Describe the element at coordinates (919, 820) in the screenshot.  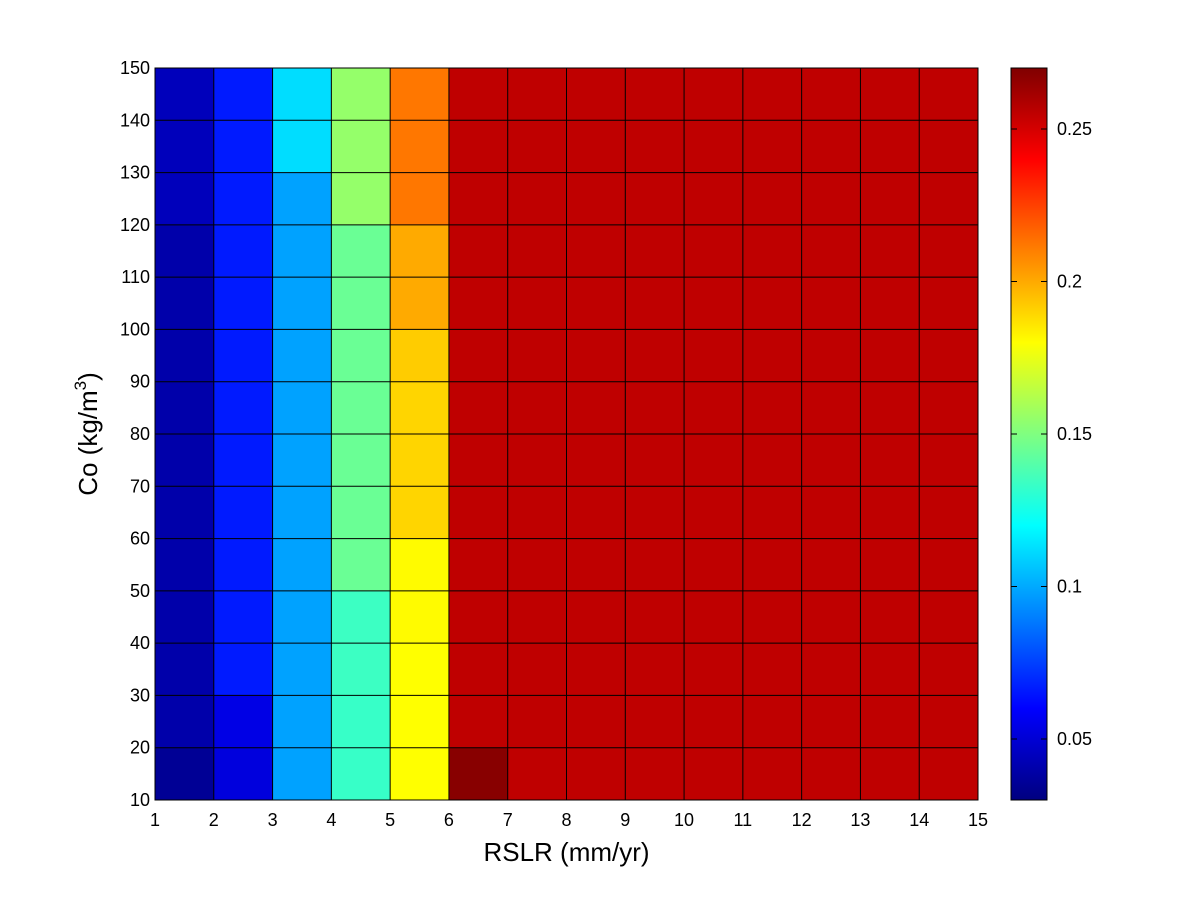
I see `x-tick-label: 14` at that location.